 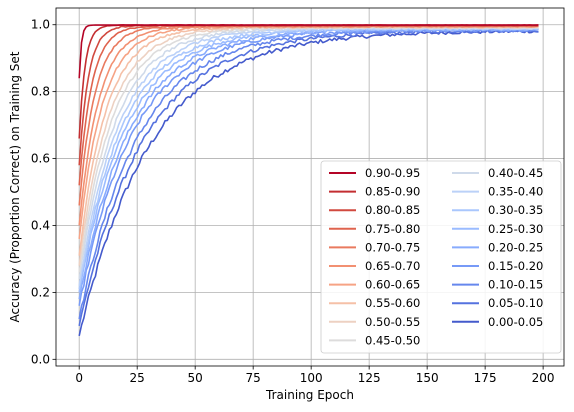 What do you see at coordinates (392, 303) in the screenshot?
I see `legend-label: 0.55-0.60` at bounding box center [392, 303].